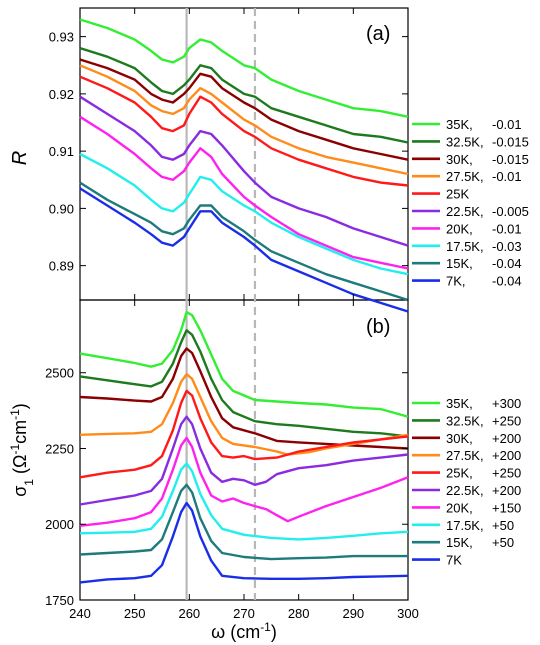  Describe the element at coordinates (506, 438) in the screenshot. I see `legend-offset-1-2: +200` at that location.